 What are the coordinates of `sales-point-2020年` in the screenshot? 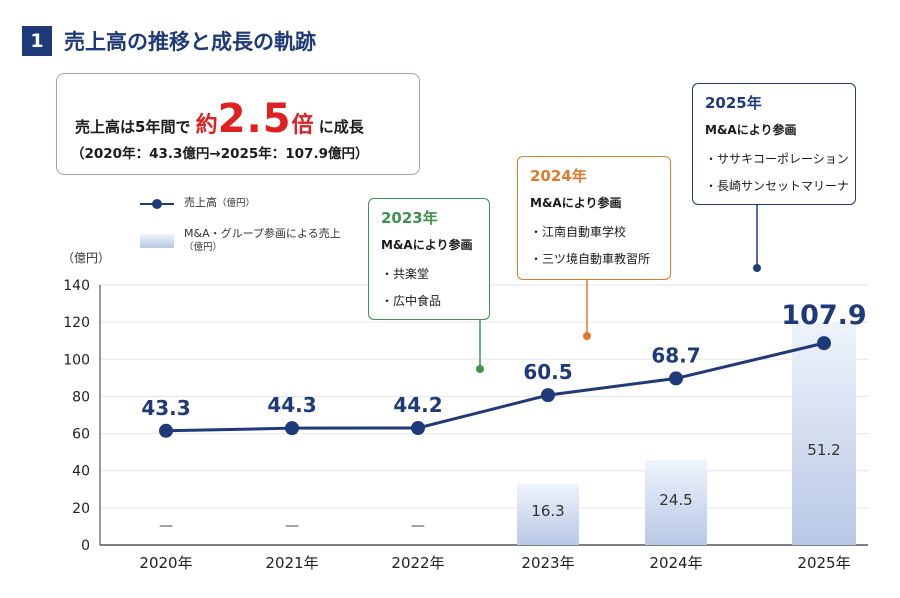 It's located at (166, 430).